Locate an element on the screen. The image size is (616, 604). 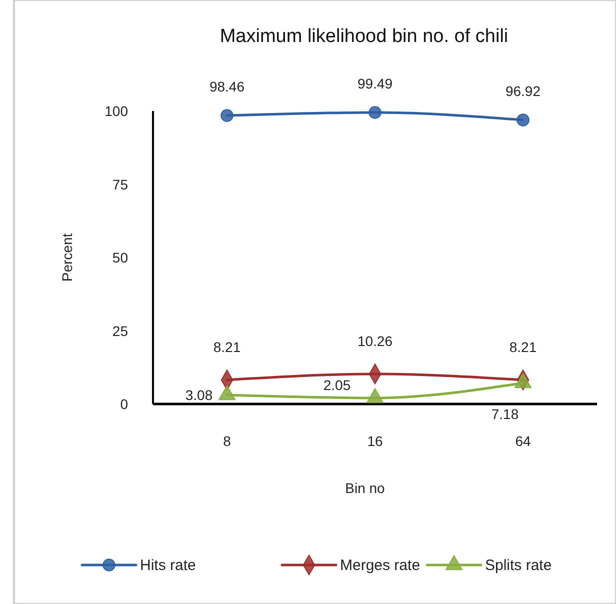
data-label: 10.26 is located at coordinates (375, 340).